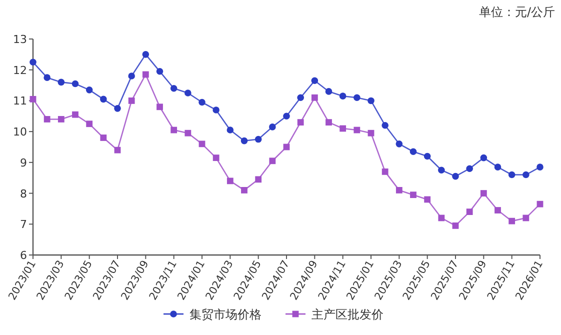 This screenshot has height=335, width=561. Describe the element at coordinates (516, 12) in the screenshot. I see `text: 单位：元/公斤` at that location.